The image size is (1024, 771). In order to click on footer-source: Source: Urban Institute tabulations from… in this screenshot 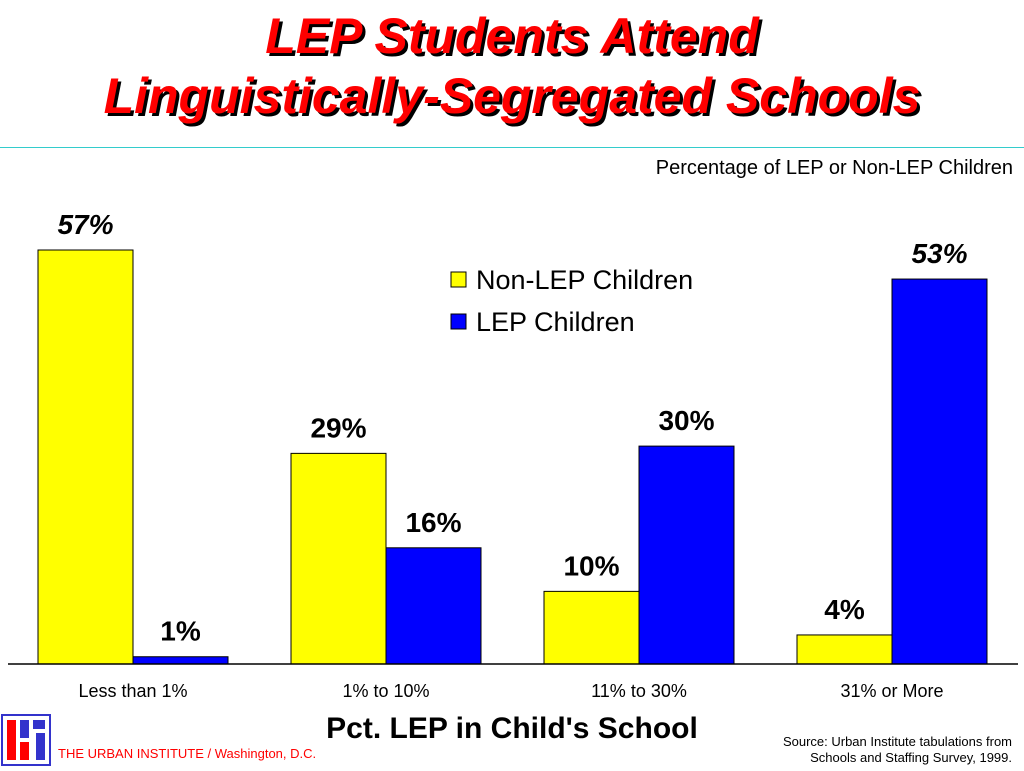, I will do `click(897, 750)`.